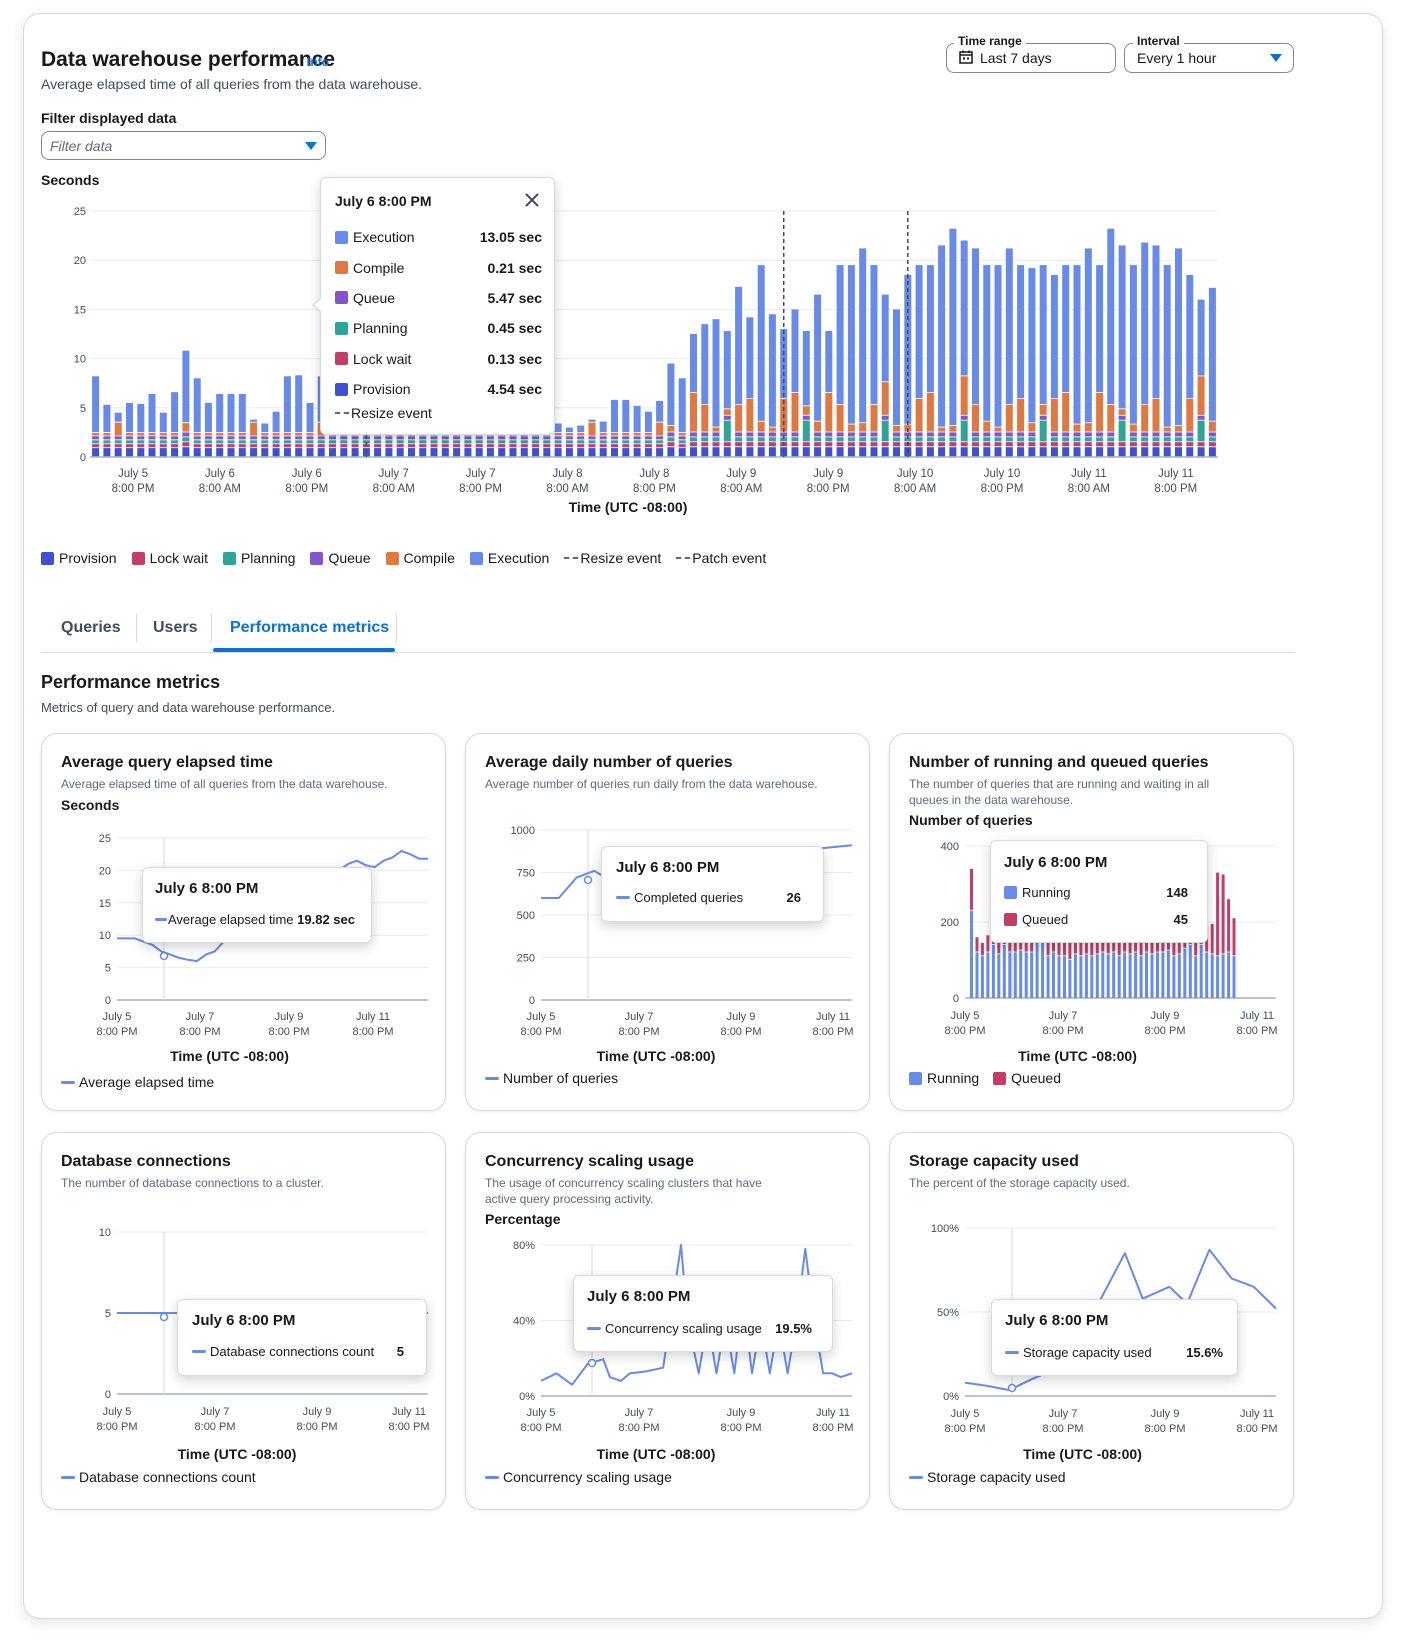 This screenshot has height=1652, width=1406. I want to click on tab-queries: Queries, so click(91, 627).